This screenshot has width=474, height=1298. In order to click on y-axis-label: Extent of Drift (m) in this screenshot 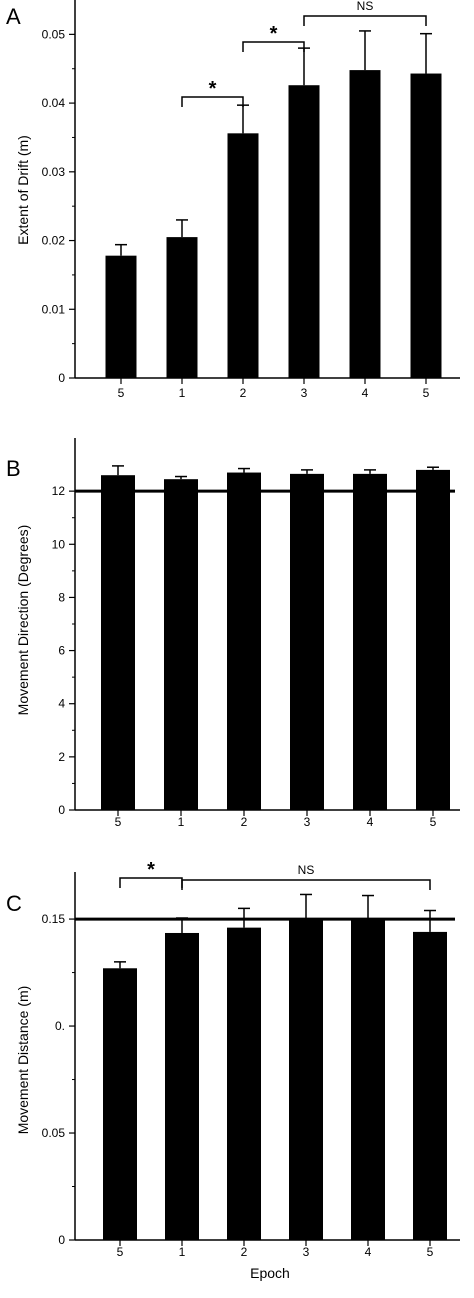, I will do `click(23, 190)`.